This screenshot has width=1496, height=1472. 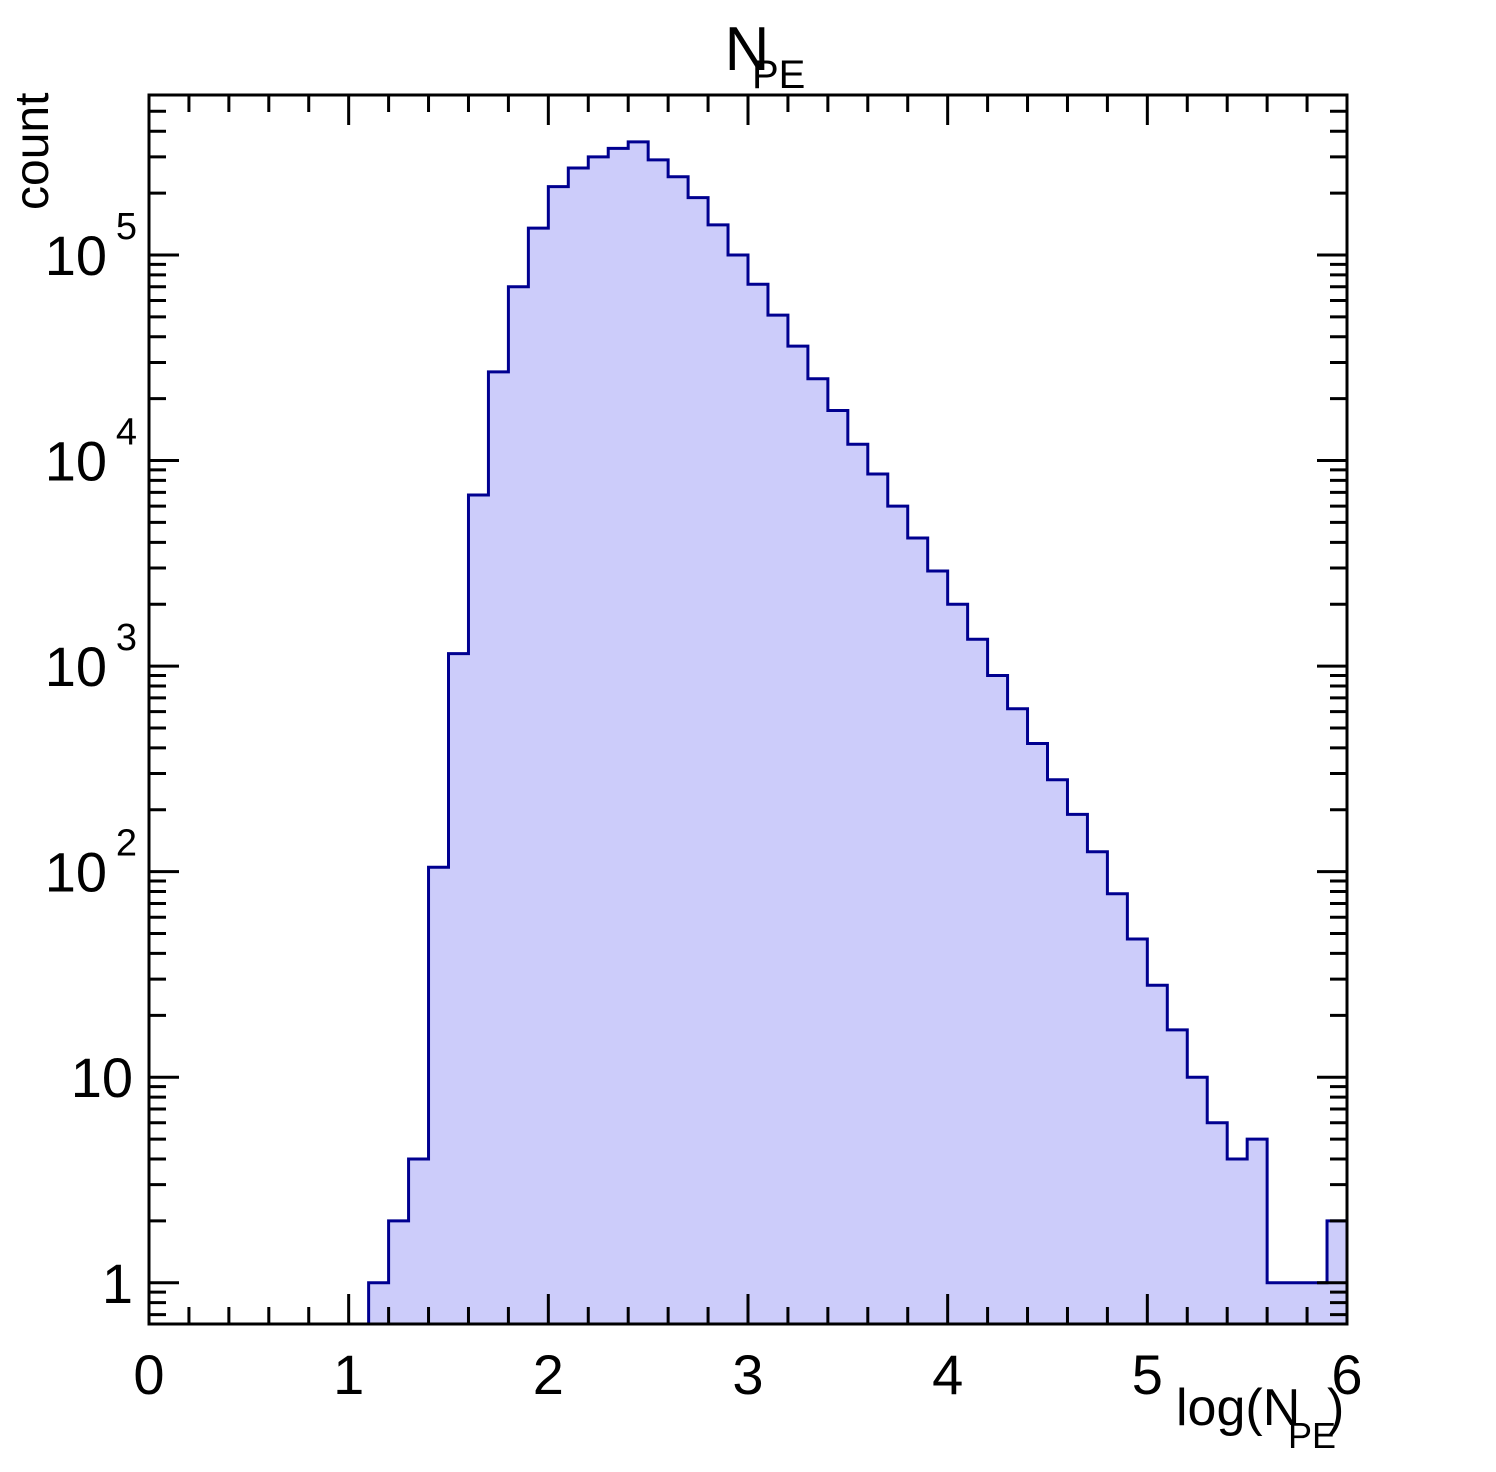 I want to click on y-axis-tick-label-exponent: 3, so click(x=126, y=638).